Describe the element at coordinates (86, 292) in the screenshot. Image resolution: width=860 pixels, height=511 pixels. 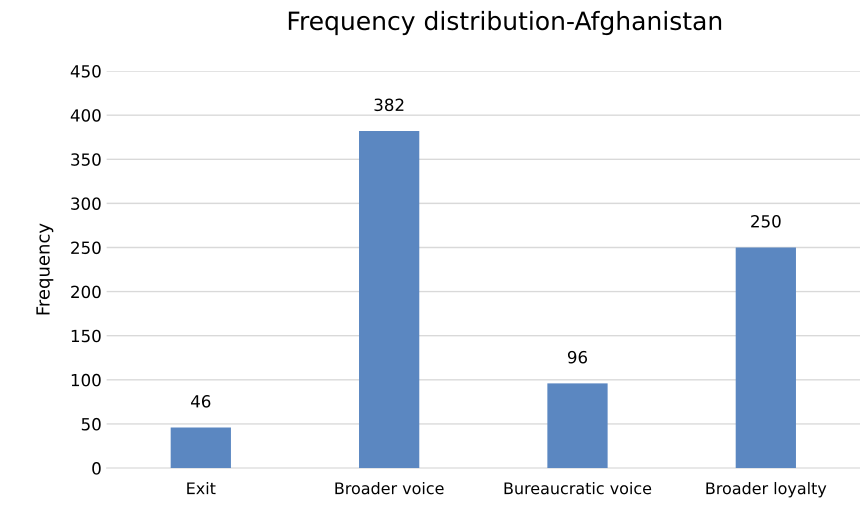
I see `y-tick-label: 200` at that location.